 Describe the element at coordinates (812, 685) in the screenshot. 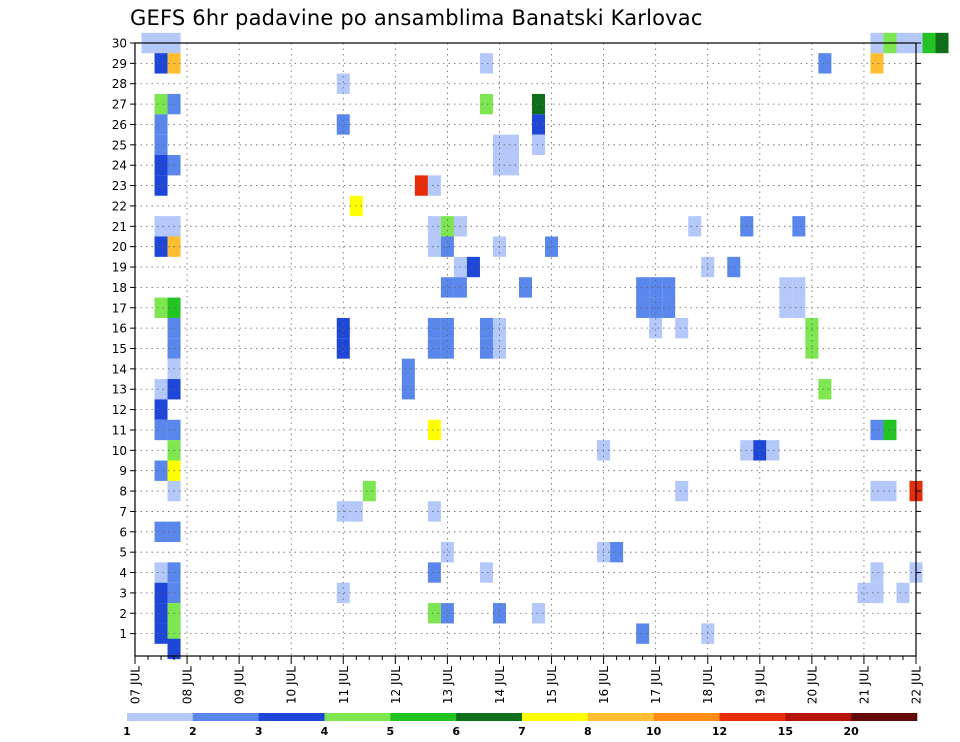

I see `x-tick-label: 20 JUL` at that location.